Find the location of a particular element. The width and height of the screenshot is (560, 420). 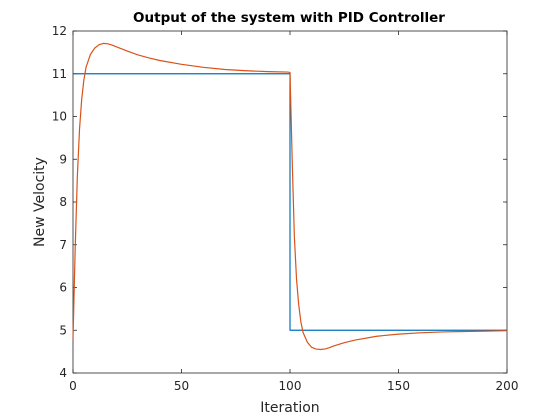

x-tick-label: 0 is located at coordinates (73, 386).